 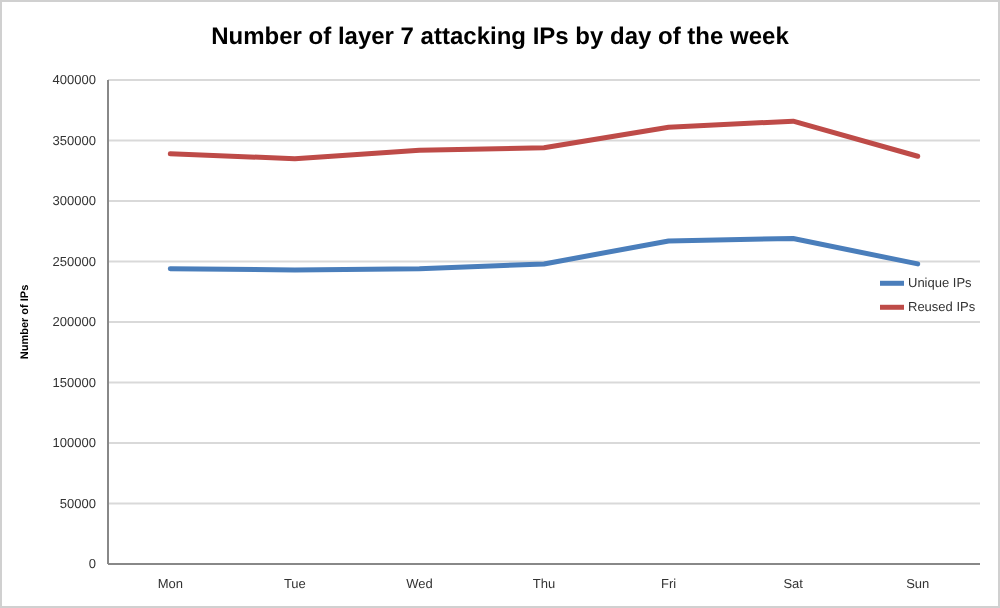 What do you see at coordinates (500, 36) in the screenshot?
I see `chart-title: Number of layer 7 attacking IPs by day of the week` at bounding box center [500, 36].